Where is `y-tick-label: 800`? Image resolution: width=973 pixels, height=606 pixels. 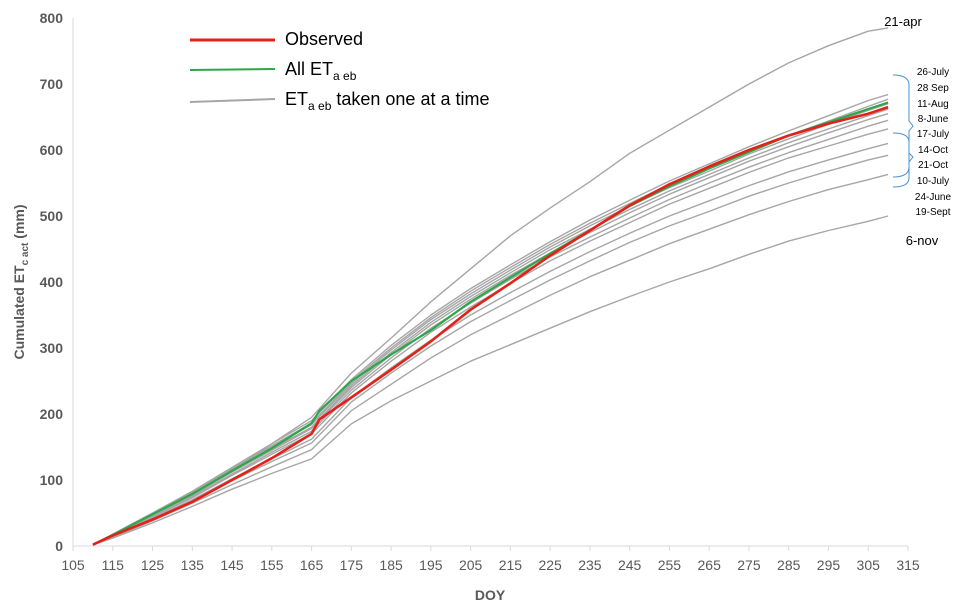 y-tick-label: 800 is located at coordinates (52, 18).